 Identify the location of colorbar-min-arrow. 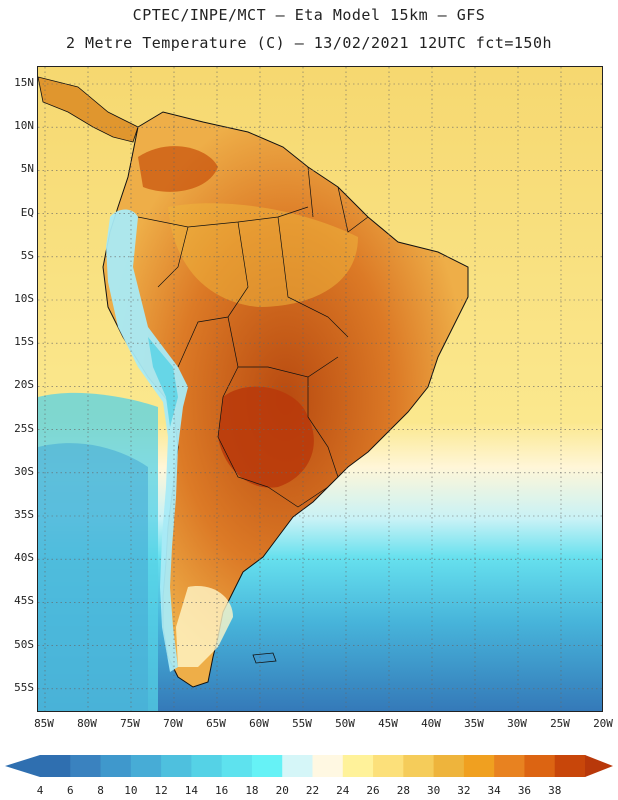
(22, 766).